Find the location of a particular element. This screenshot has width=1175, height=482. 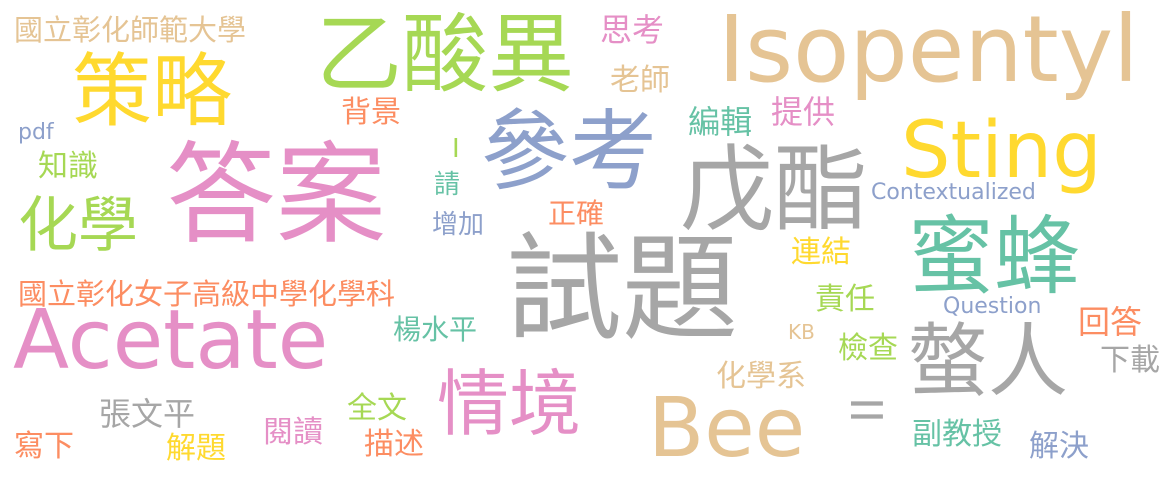

word-檢查: 檢查 is located at coordinates (868, 348).